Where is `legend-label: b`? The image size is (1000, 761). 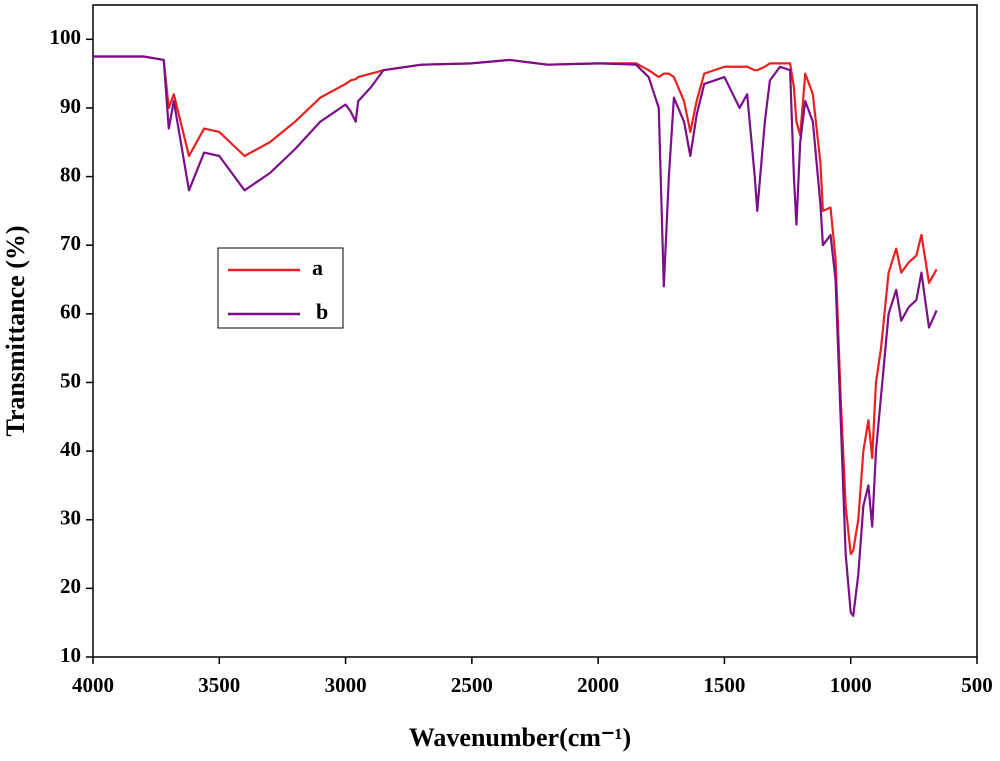 legend-label: b is located at coordinates (322, 311).